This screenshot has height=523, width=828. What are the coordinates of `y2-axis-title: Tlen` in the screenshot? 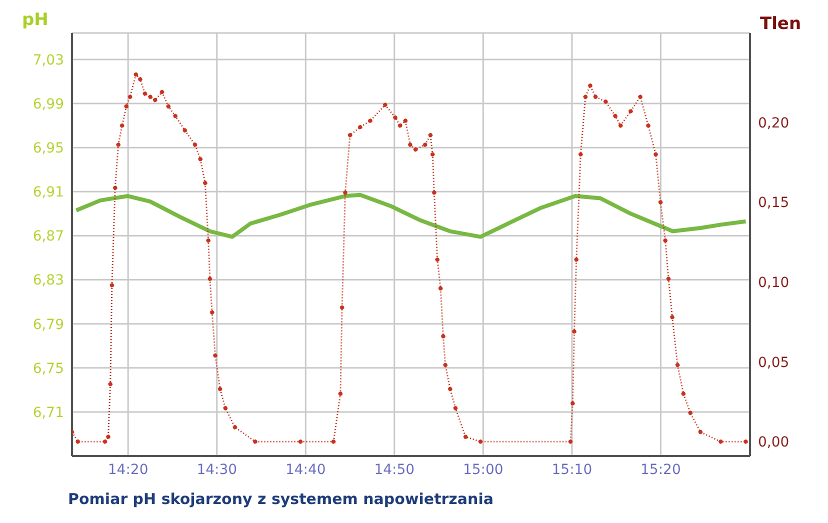 It's located at (781, 24).